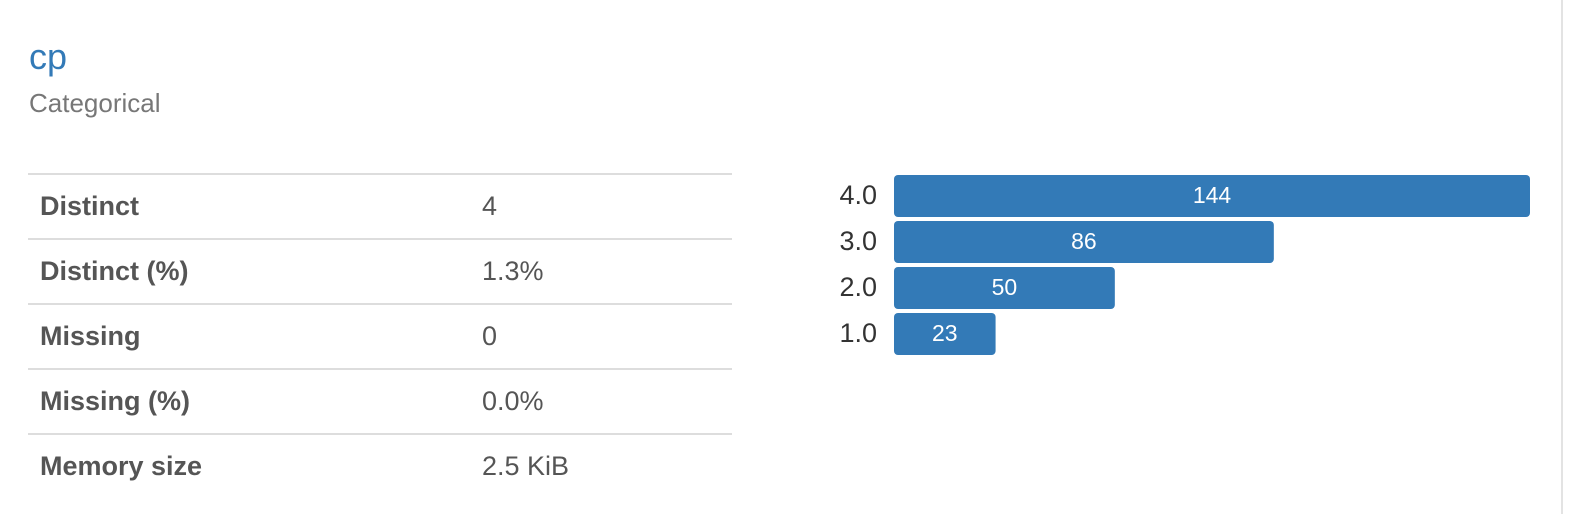 Image resolution: width=1594 pixels, height=514 pixels. Describe the element at coordinates (601, 401) in the screenshot. I see `stat-value: 0.0%` at that location.